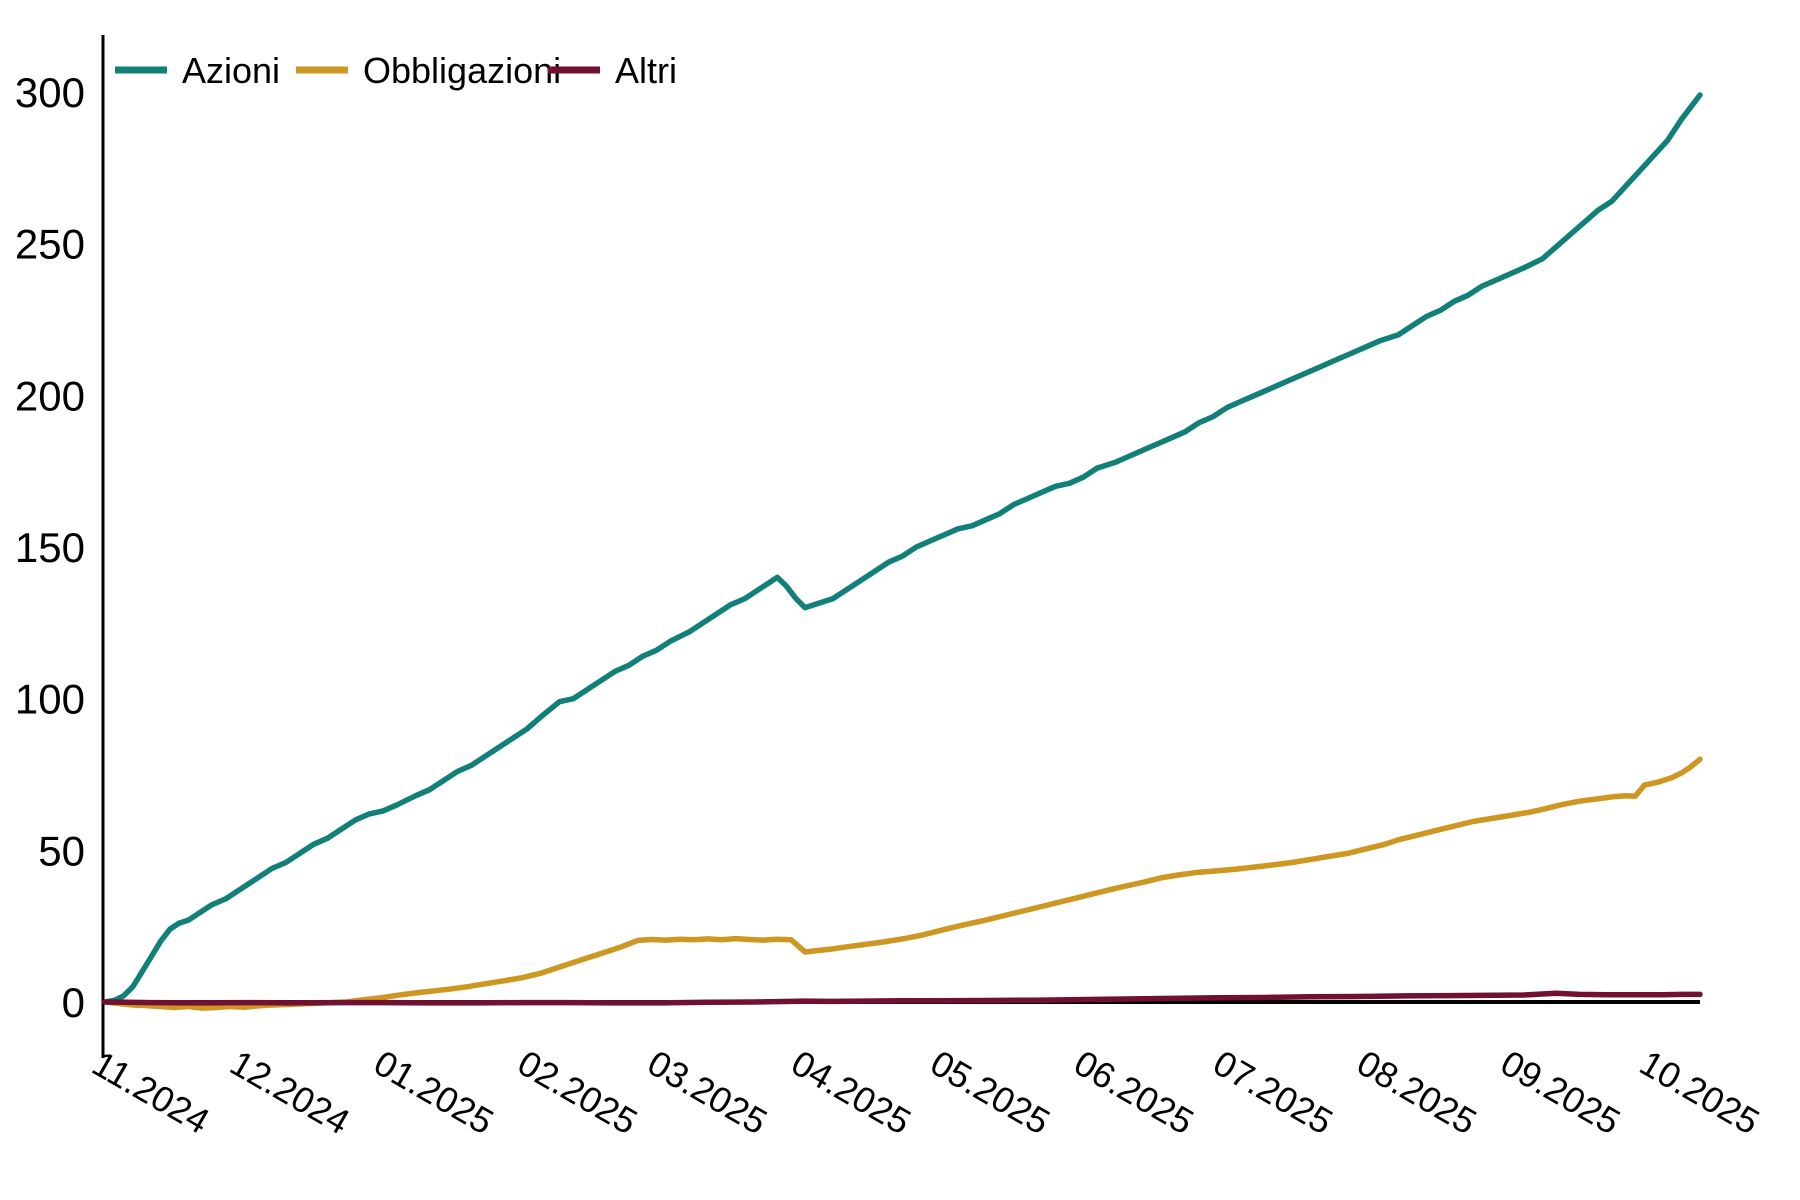  Describe the element at coordinates (433, 1092) in the screenshot. I see `x-tick-label: 01.2025` at that location.